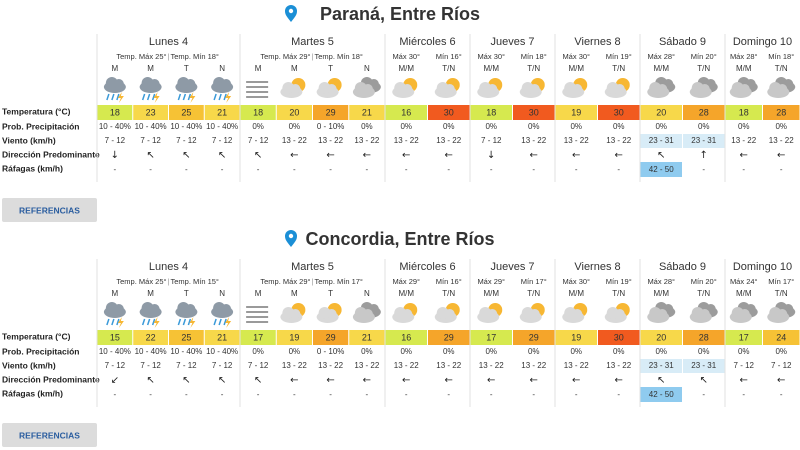 This screenshot has width=800, height=450. I want to click on temp-min: Temp. Mín 18°, so click(339, 56).